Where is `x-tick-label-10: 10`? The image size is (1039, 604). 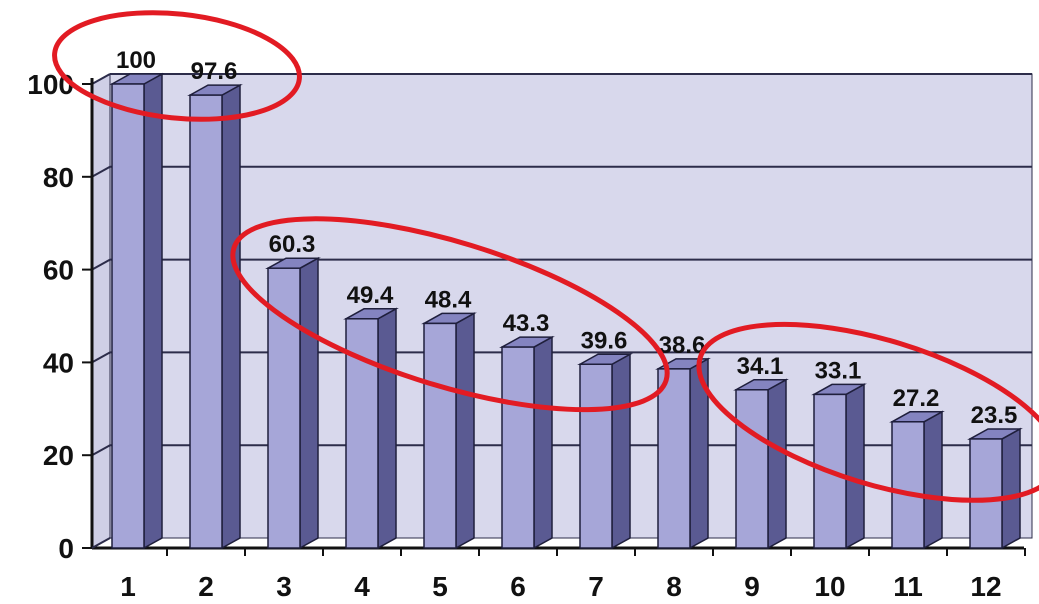 x-tick-label-10: 10 is located at coordinates (829, 586).